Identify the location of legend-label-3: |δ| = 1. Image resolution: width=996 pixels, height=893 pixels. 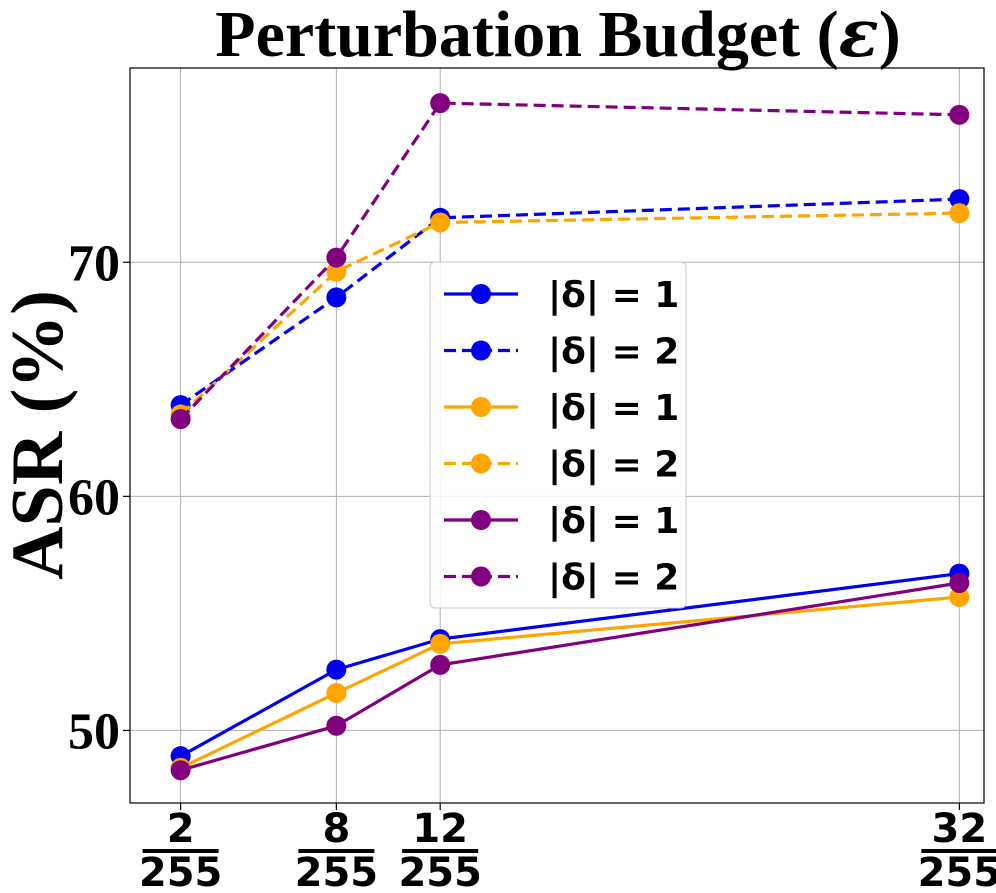
(613, 408).